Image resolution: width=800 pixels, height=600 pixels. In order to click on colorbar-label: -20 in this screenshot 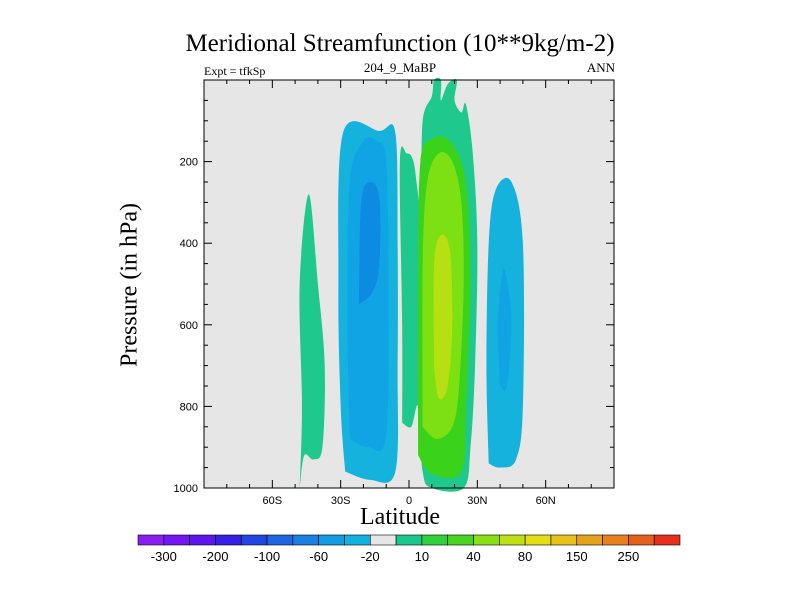, I will do `click(370, 556)`.